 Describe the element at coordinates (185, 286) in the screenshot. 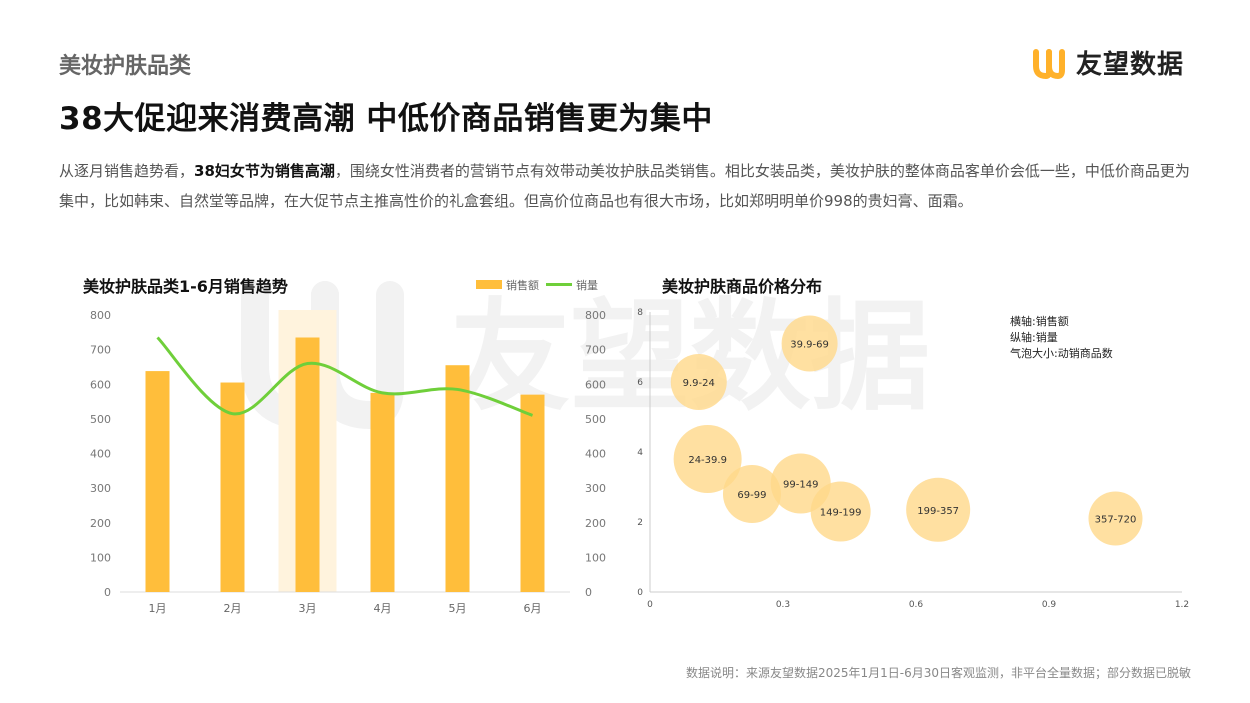

I see `chart-title: 美妆护肤品类1-6月销售趋势` at that location.